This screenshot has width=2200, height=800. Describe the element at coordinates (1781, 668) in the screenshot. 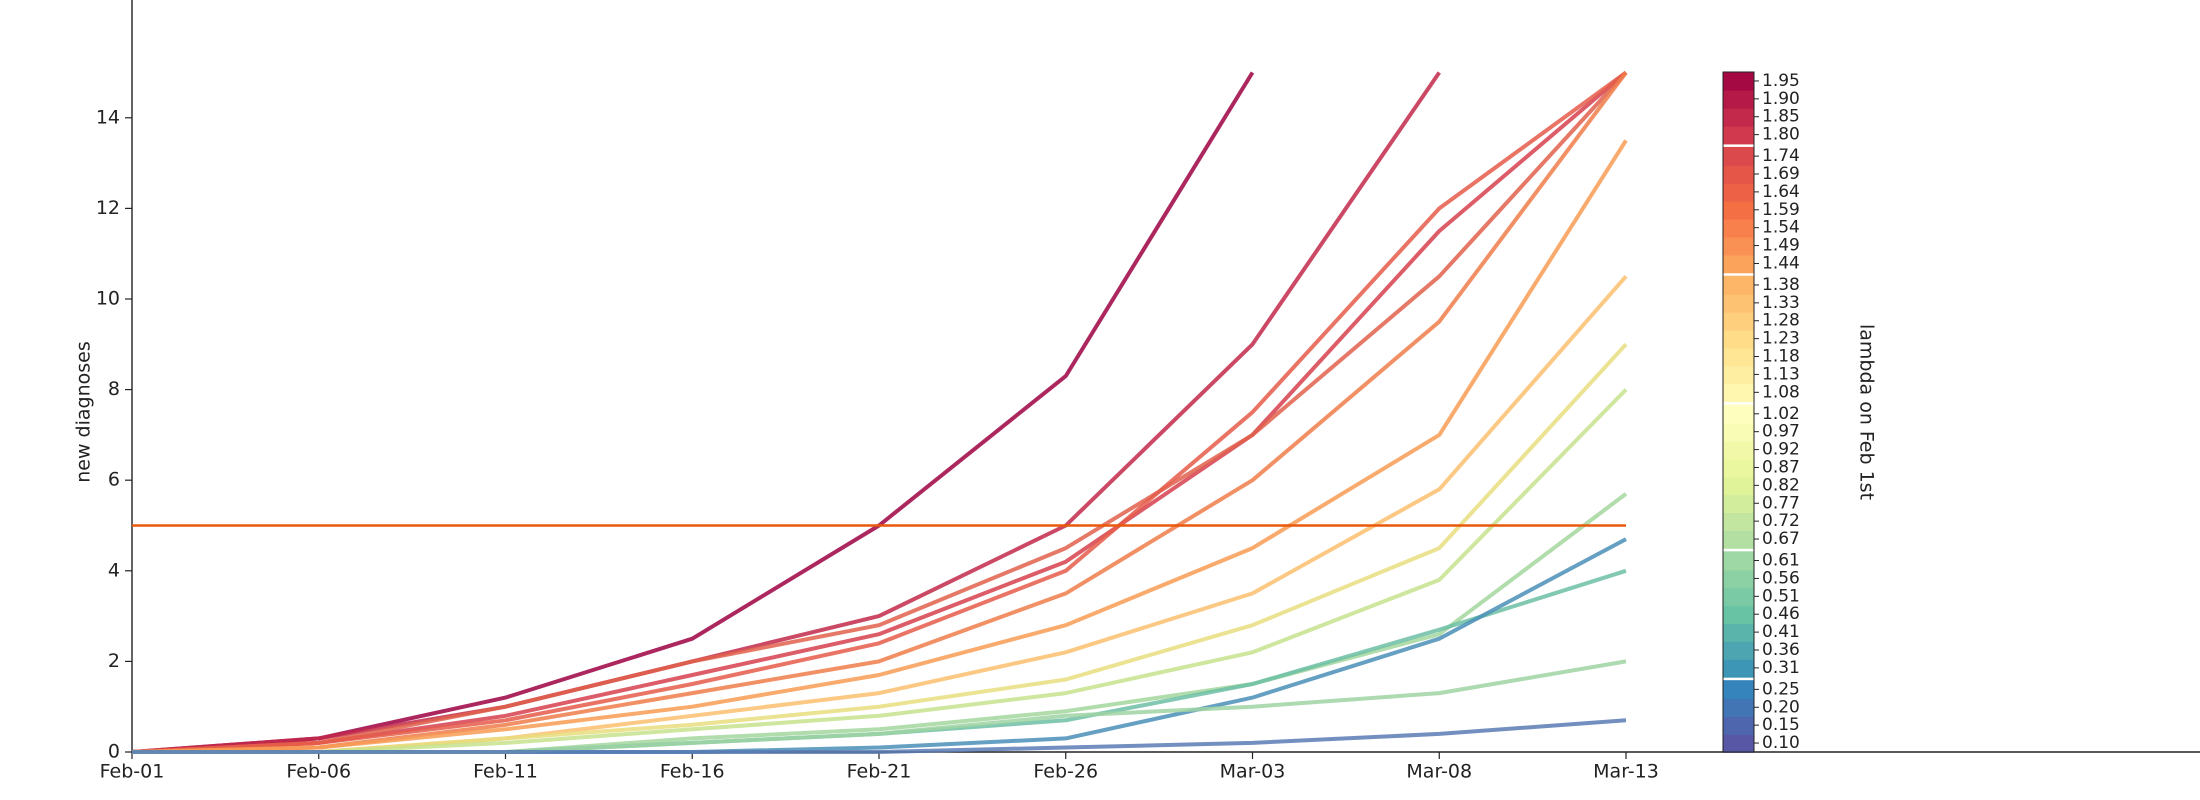

I see `colorbar-tick-label: 0.31` at that location.